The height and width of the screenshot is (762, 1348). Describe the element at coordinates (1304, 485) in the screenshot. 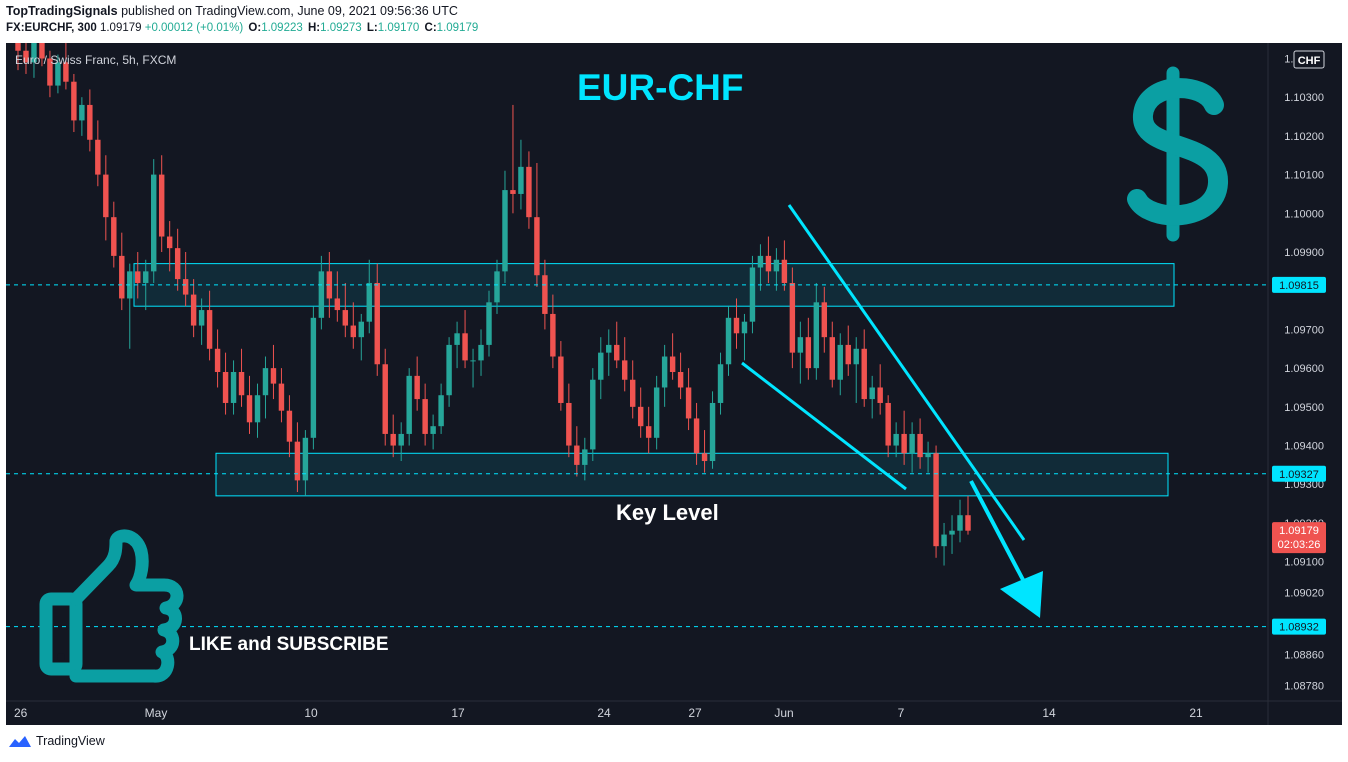

I see `y-tick-label: 1.09300` at that location.